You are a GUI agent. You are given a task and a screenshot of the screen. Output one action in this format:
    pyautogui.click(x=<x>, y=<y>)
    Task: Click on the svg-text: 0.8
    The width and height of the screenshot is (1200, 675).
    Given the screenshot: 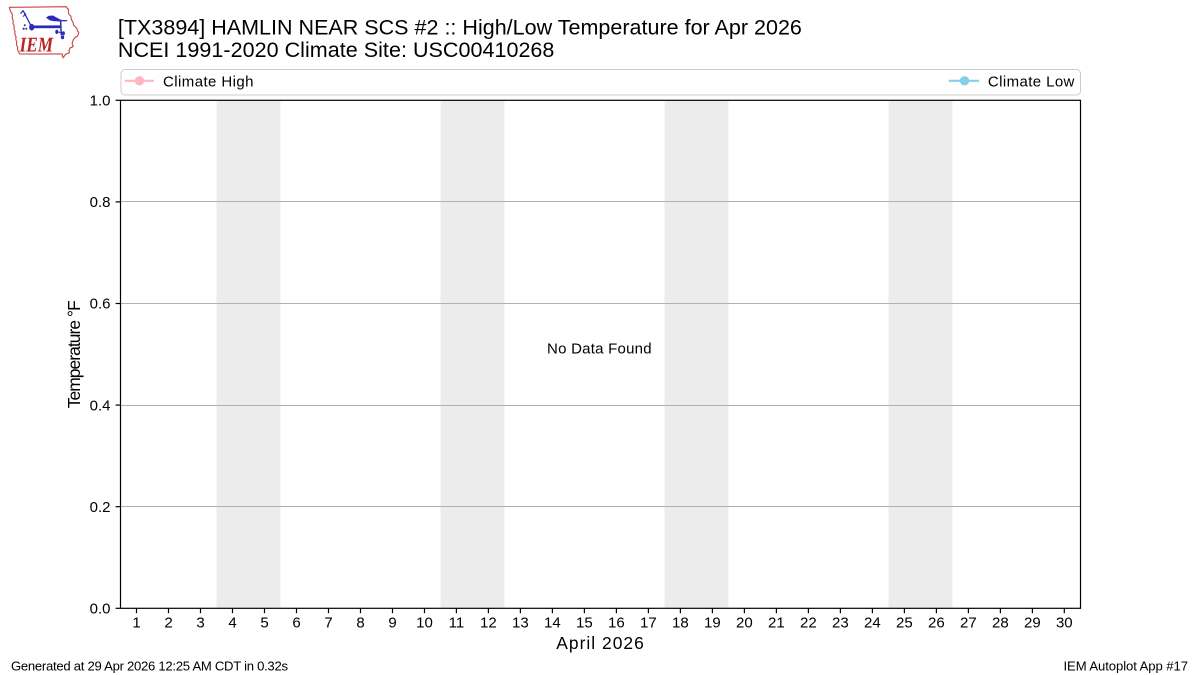 What is the action you would take?
    pyautogui.click(x=100, y=202)
    